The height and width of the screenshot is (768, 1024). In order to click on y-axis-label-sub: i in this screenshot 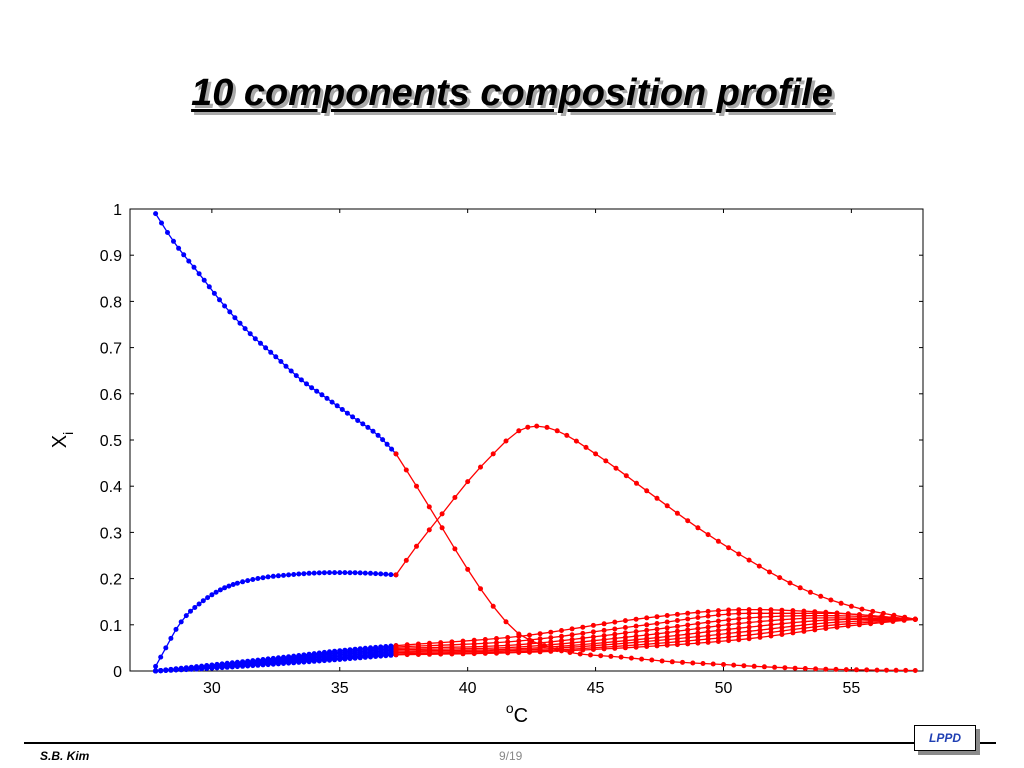, I will do `click(68, 433)`.